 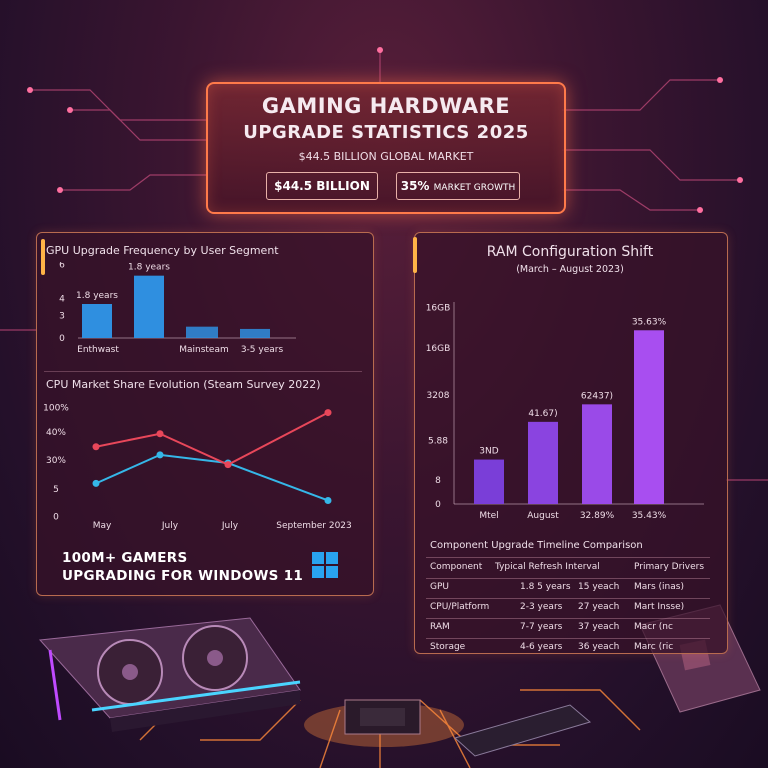 I want to click on cpu-line-chart: 0 5 30% 40% 100% May July July September 2023, so click(x=197, y=467).